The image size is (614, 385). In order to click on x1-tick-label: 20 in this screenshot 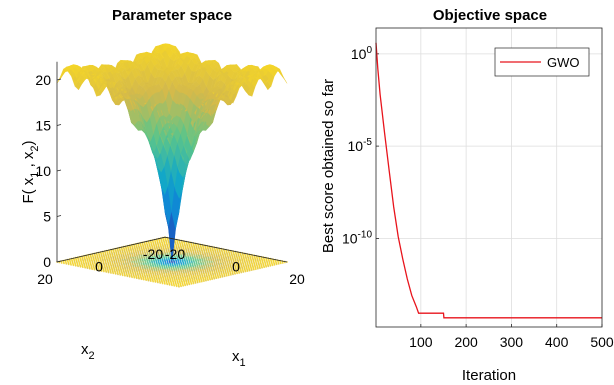, I will do `click(297, 279)`.